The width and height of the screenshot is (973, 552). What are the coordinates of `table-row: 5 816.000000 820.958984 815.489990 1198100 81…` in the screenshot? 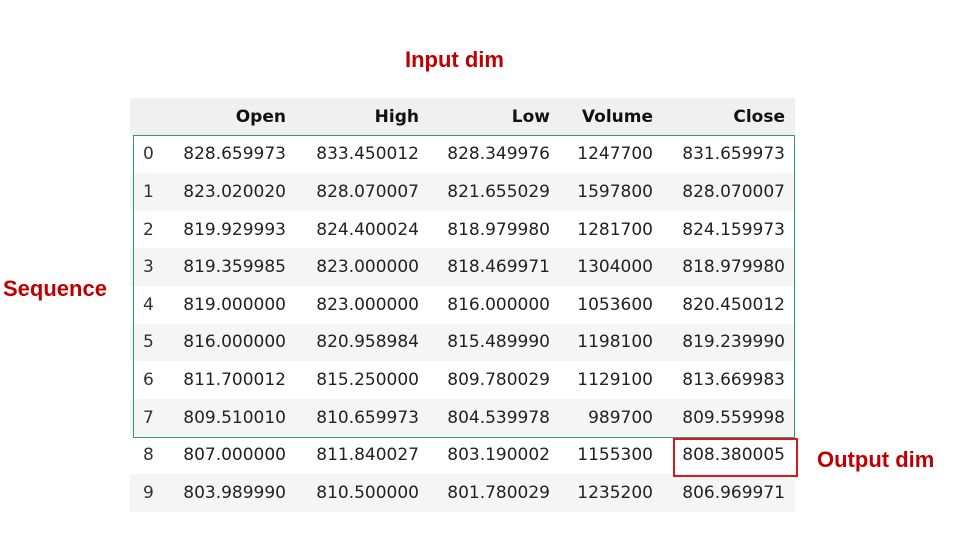 It's located at (462, 342).